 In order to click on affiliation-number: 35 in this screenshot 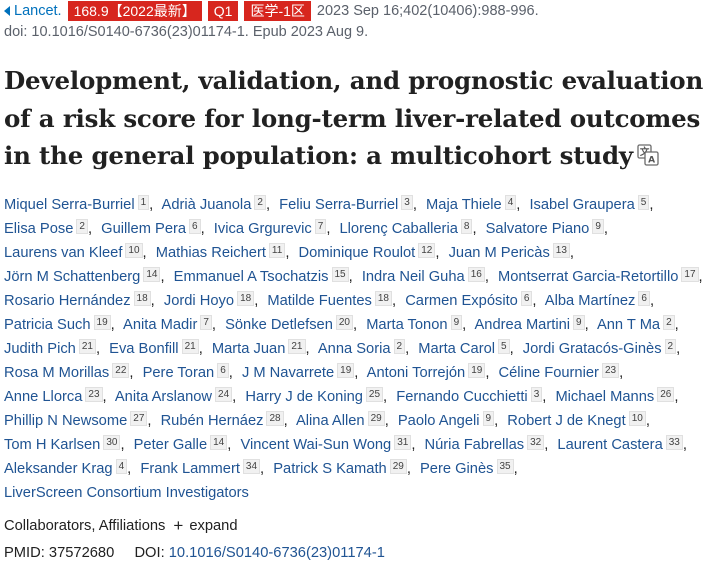, I will do `click(505, 466)`.